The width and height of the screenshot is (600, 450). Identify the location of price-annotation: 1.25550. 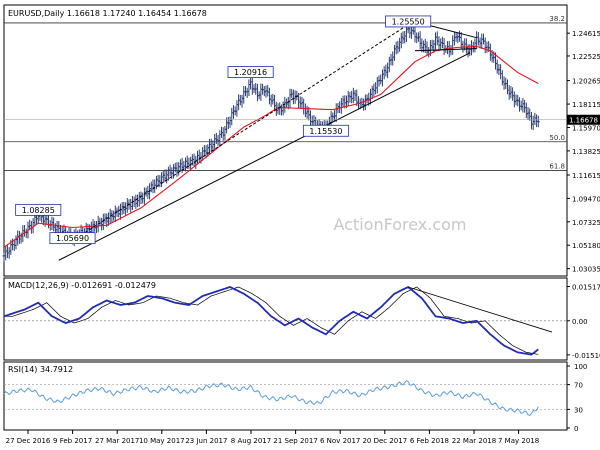
(408, 21).